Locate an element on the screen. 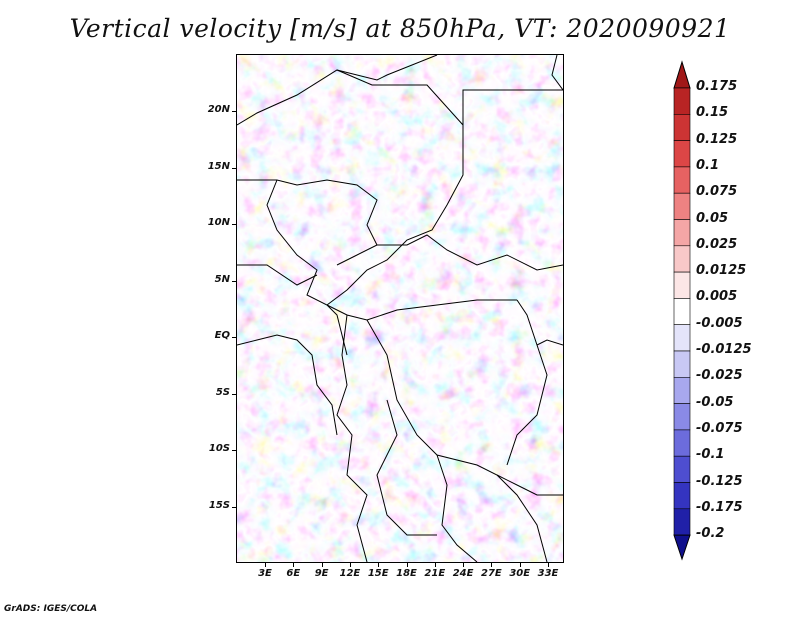 The image size is (800, 618). lon-label: 30E is located at coordinates (520, 573).